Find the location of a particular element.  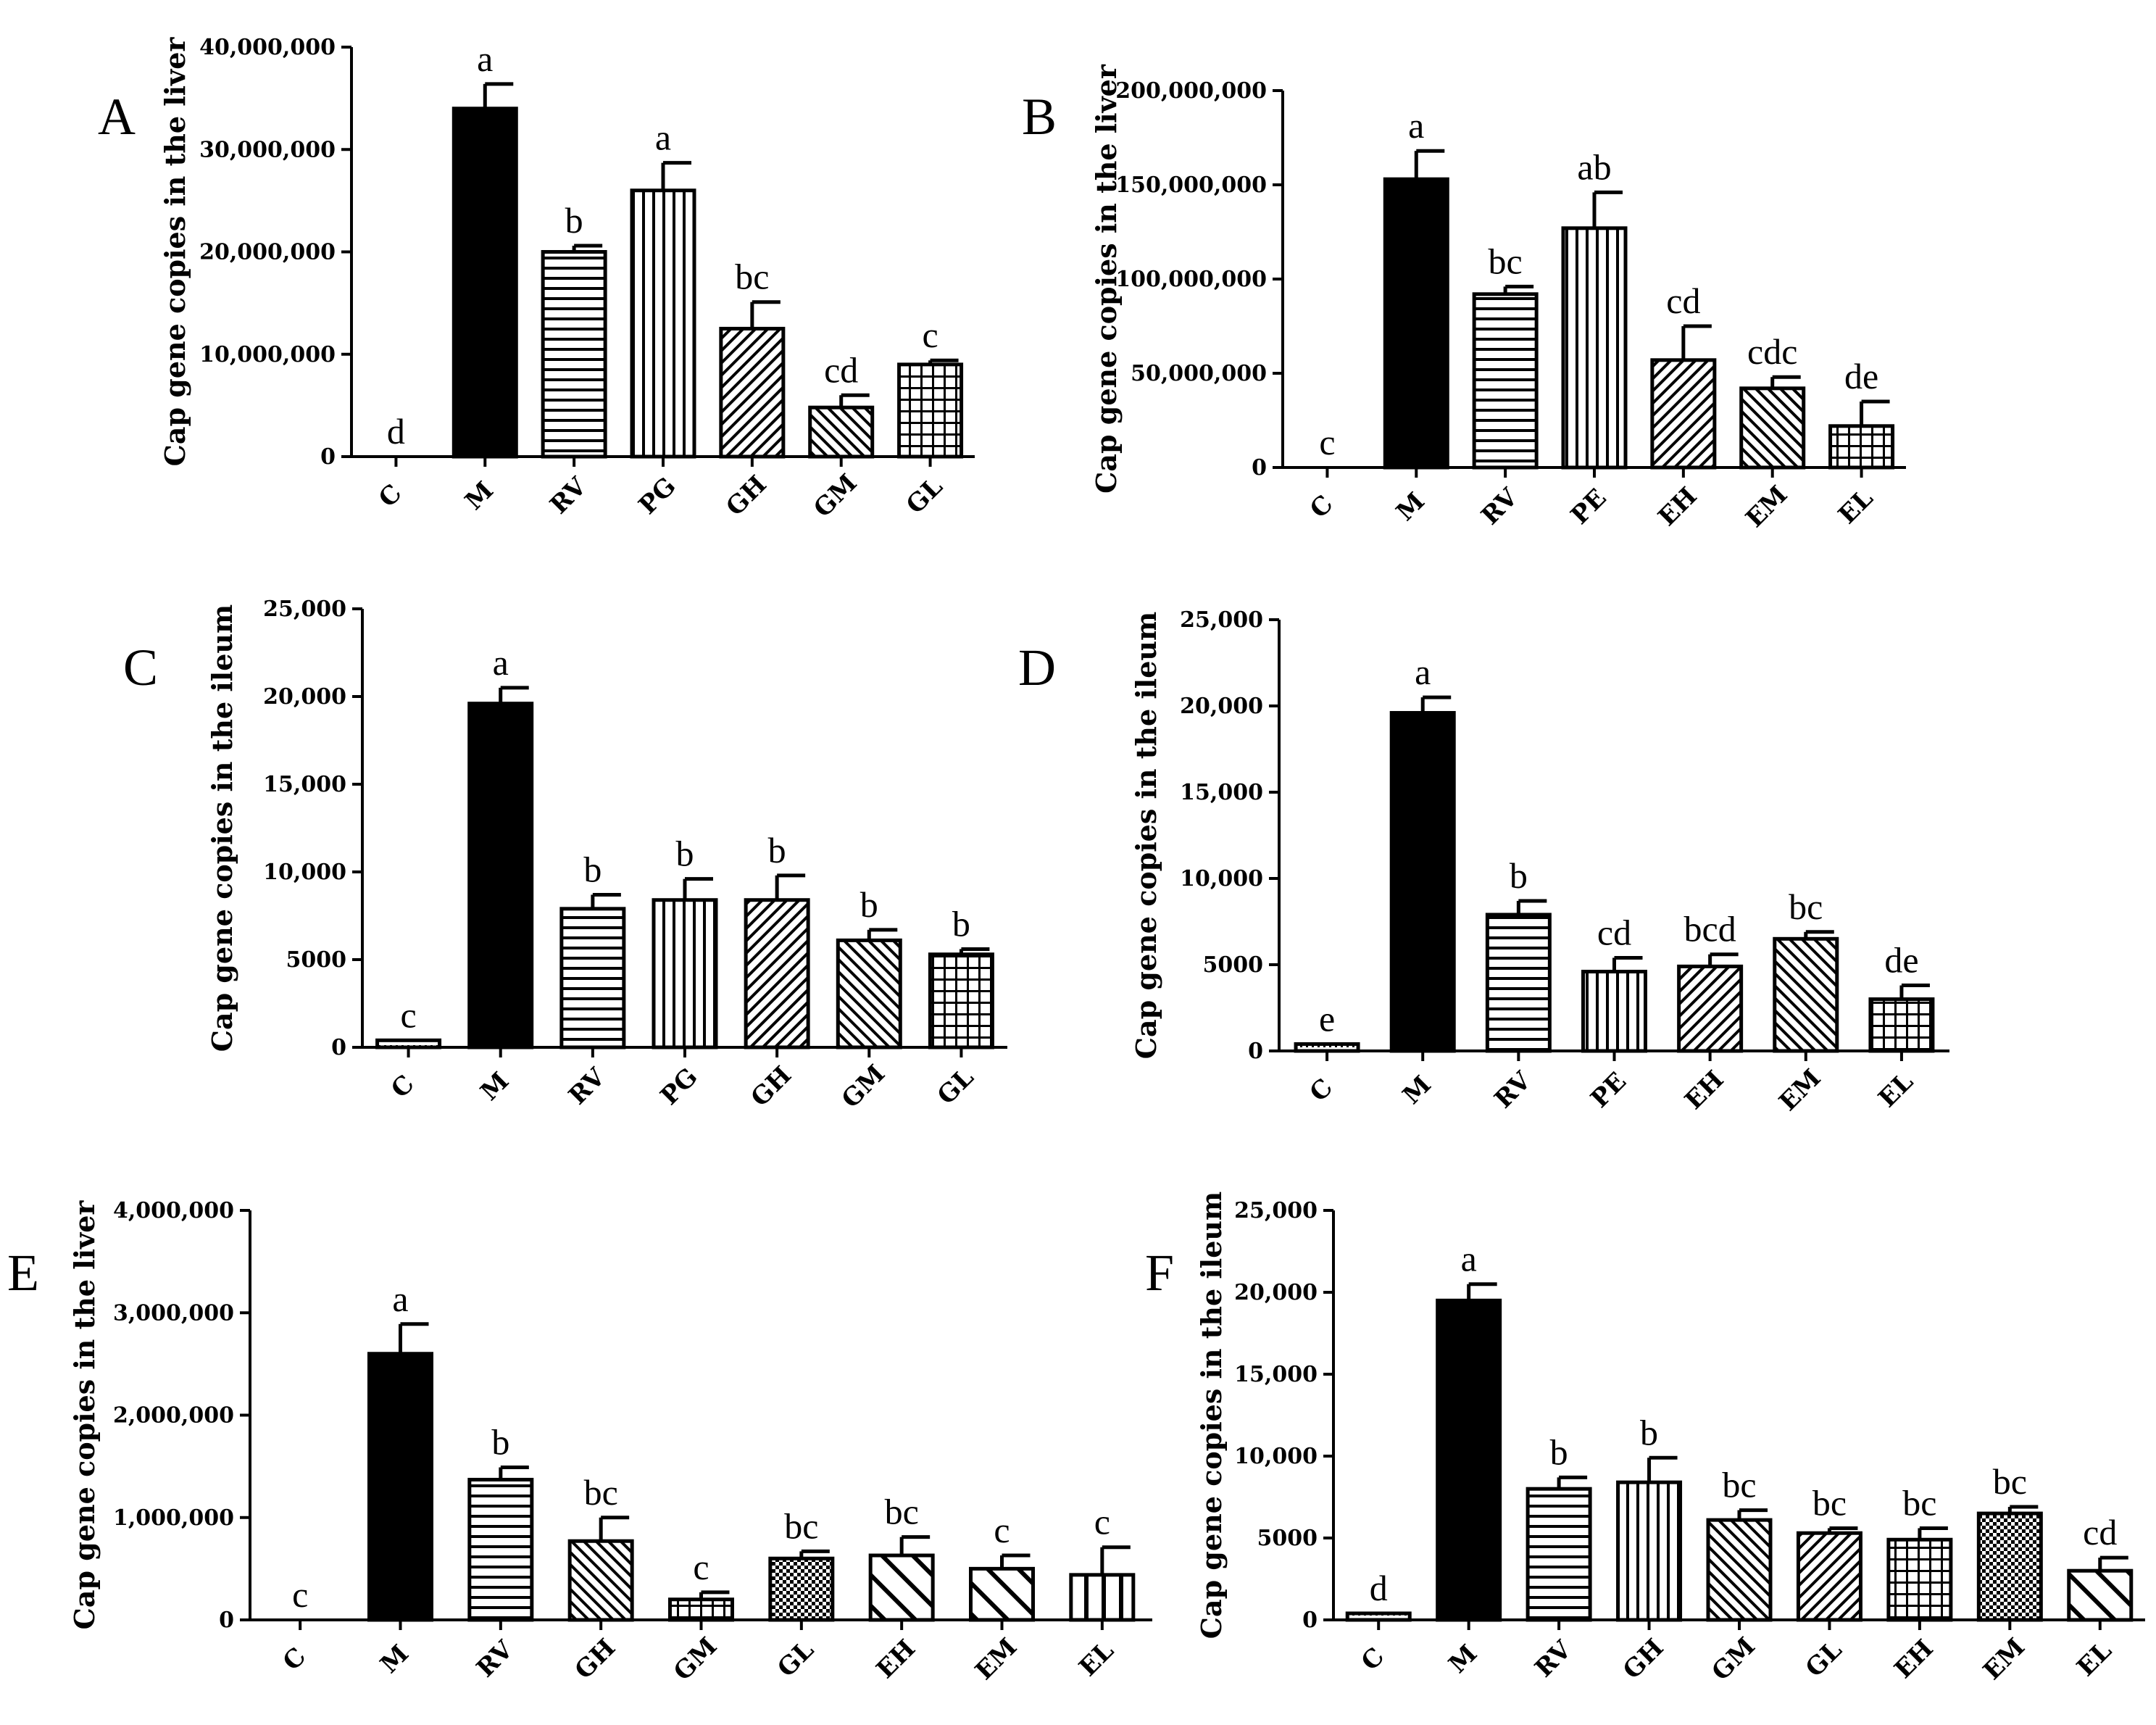

y-axis-label: Cap gene copies in the liver is located at coordinates (1107, 279).